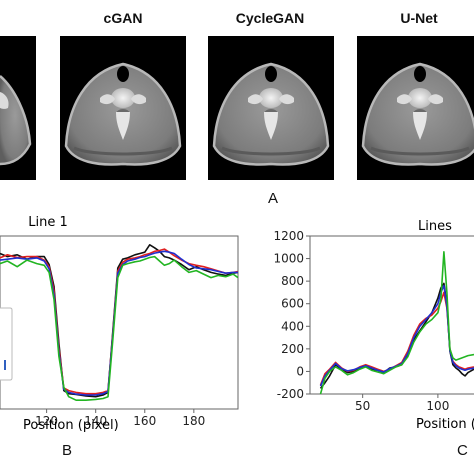 This screenshot has width=474, height=474. Describe the element at coordinates (71, 425) in the screenshot. I see `x-axis-label: Position (pixel)` at that location.